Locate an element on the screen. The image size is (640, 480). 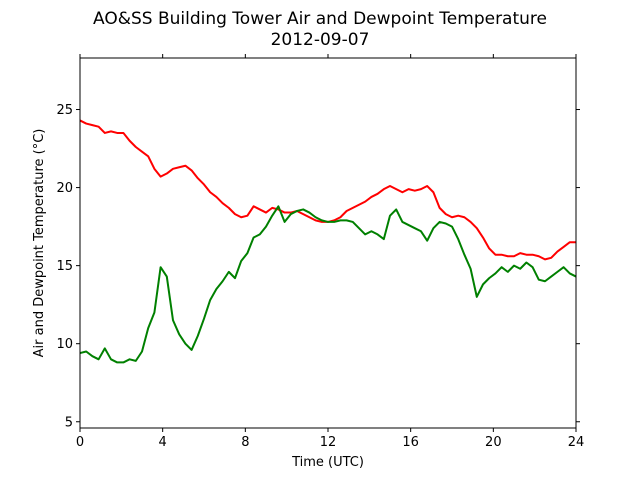
x-axis-label: Time (UTC) is located at coordinates (327, 462).